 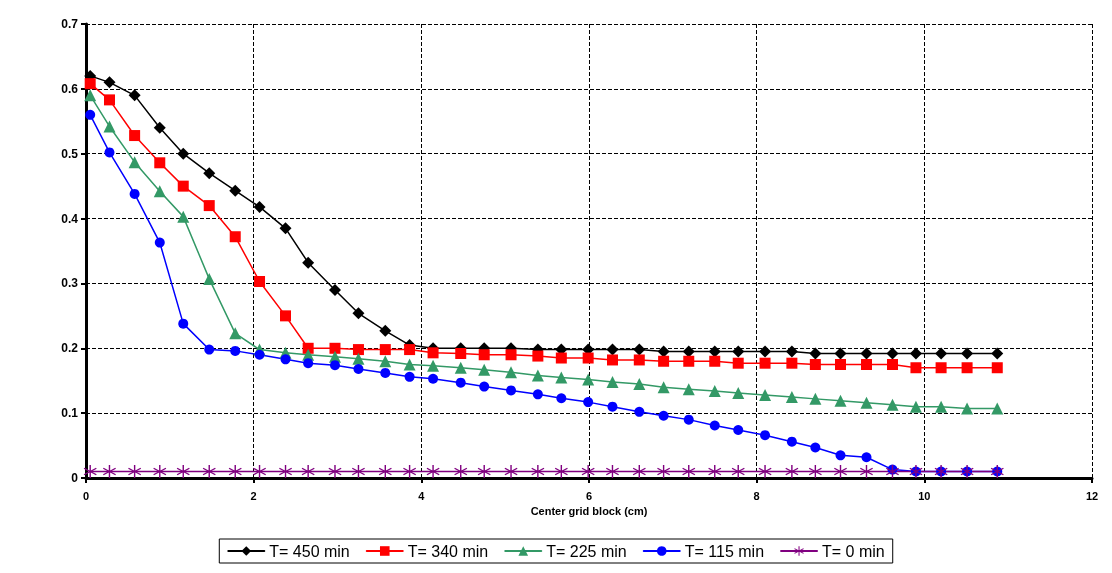 I want to click on y-tick-label: 0.3, so click(x=70, y=283).